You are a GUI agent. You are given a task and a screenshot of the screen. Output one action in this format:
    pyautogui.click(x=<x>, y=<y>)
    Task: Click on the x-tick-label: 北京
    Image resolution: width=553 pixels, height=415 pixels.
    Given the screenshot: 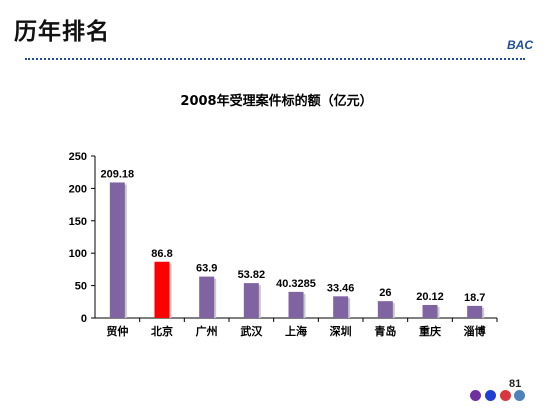 What is the action you would take?
    pyautogui.click(x=162, y=331)
    